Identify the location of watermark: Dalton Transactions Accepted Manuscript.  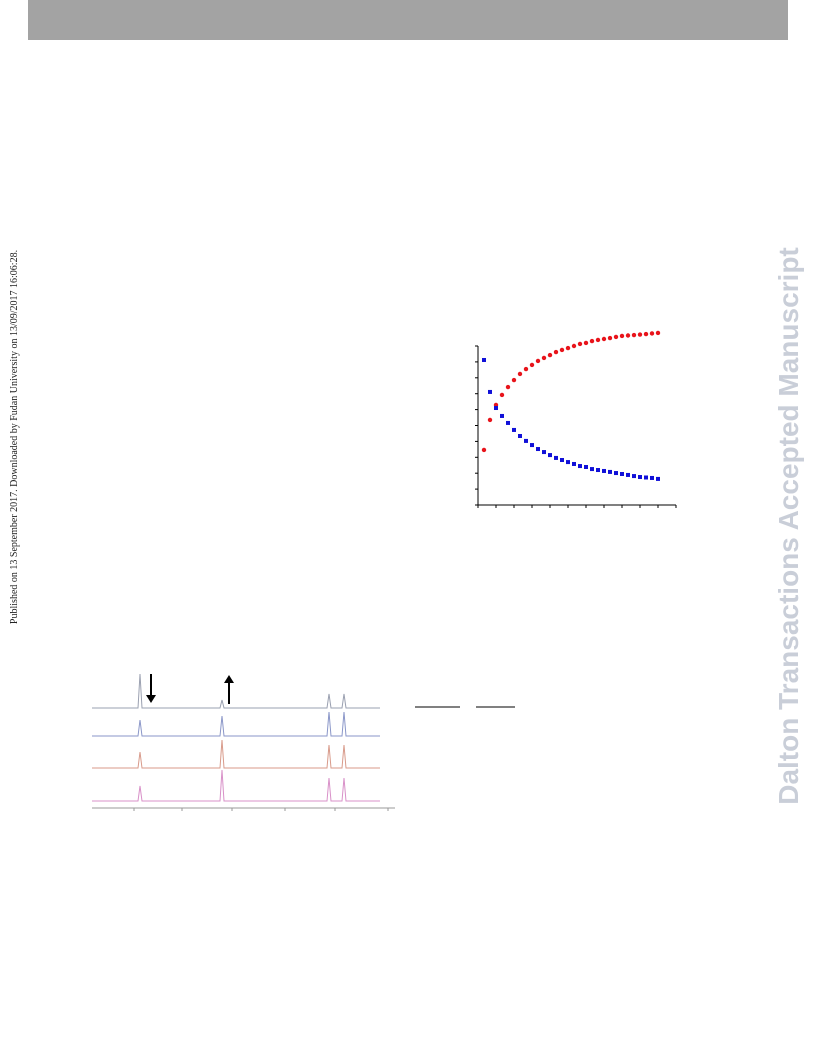
(788, 526).